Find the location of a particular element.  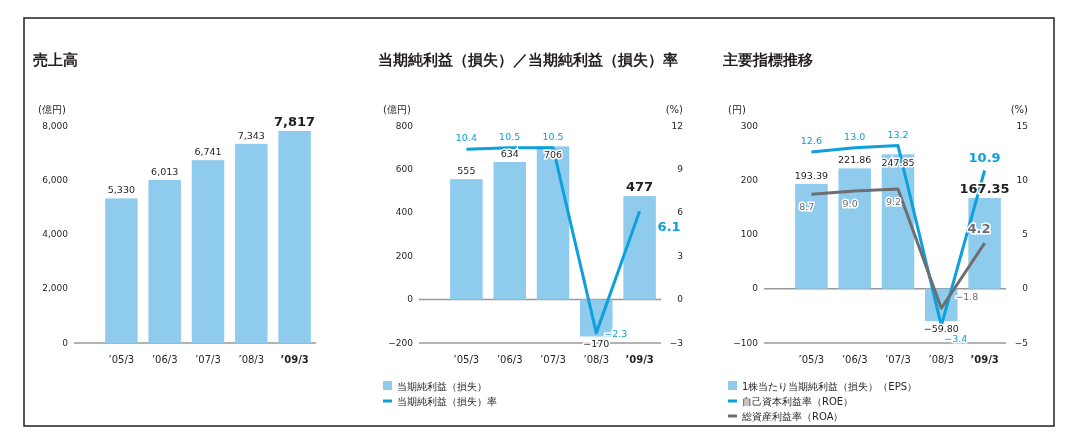

data-label: 7,343 is located at coordinates (251, 135).